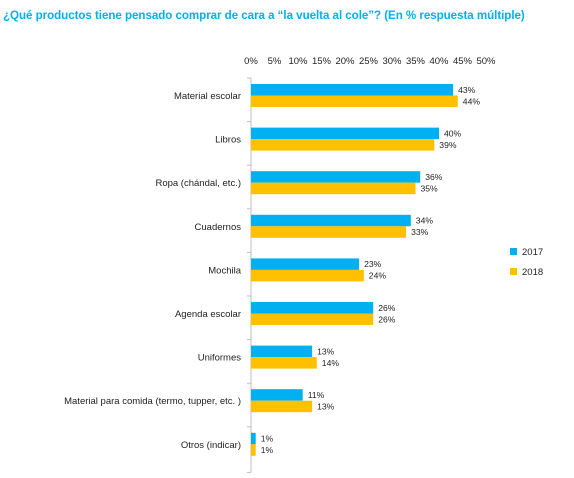 Image resolution: width=574 pixels, height=478 pixels. I want to click on data-label: 14%, so click(331, 363).